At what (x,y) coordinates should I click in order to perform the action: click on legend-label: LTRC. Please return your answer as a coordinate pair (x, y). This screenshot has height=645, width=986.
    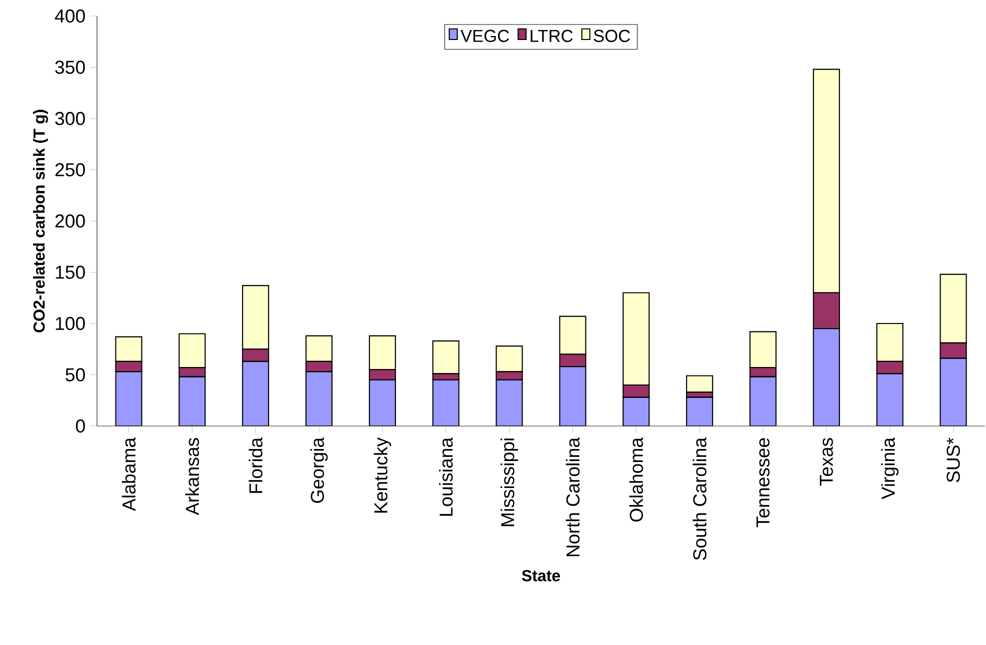
    Looking at the image, I should click on (551, 36).